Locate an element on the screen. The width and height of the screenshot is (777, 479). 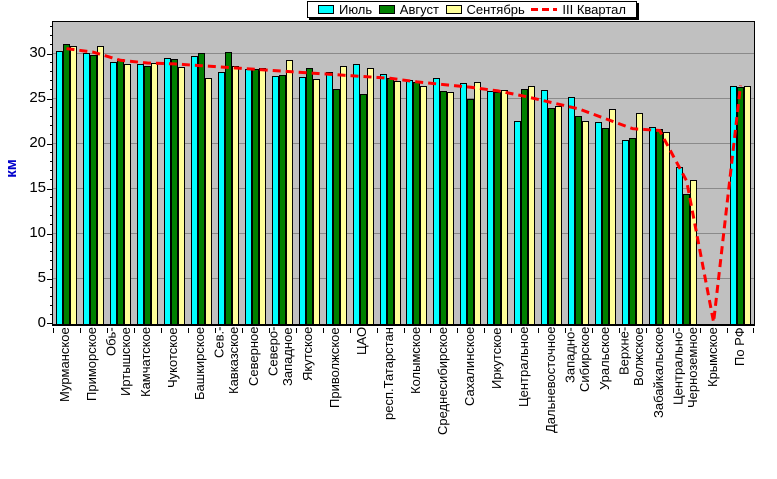
x-axis-label: Уральское is located at coordinates (604, 359).